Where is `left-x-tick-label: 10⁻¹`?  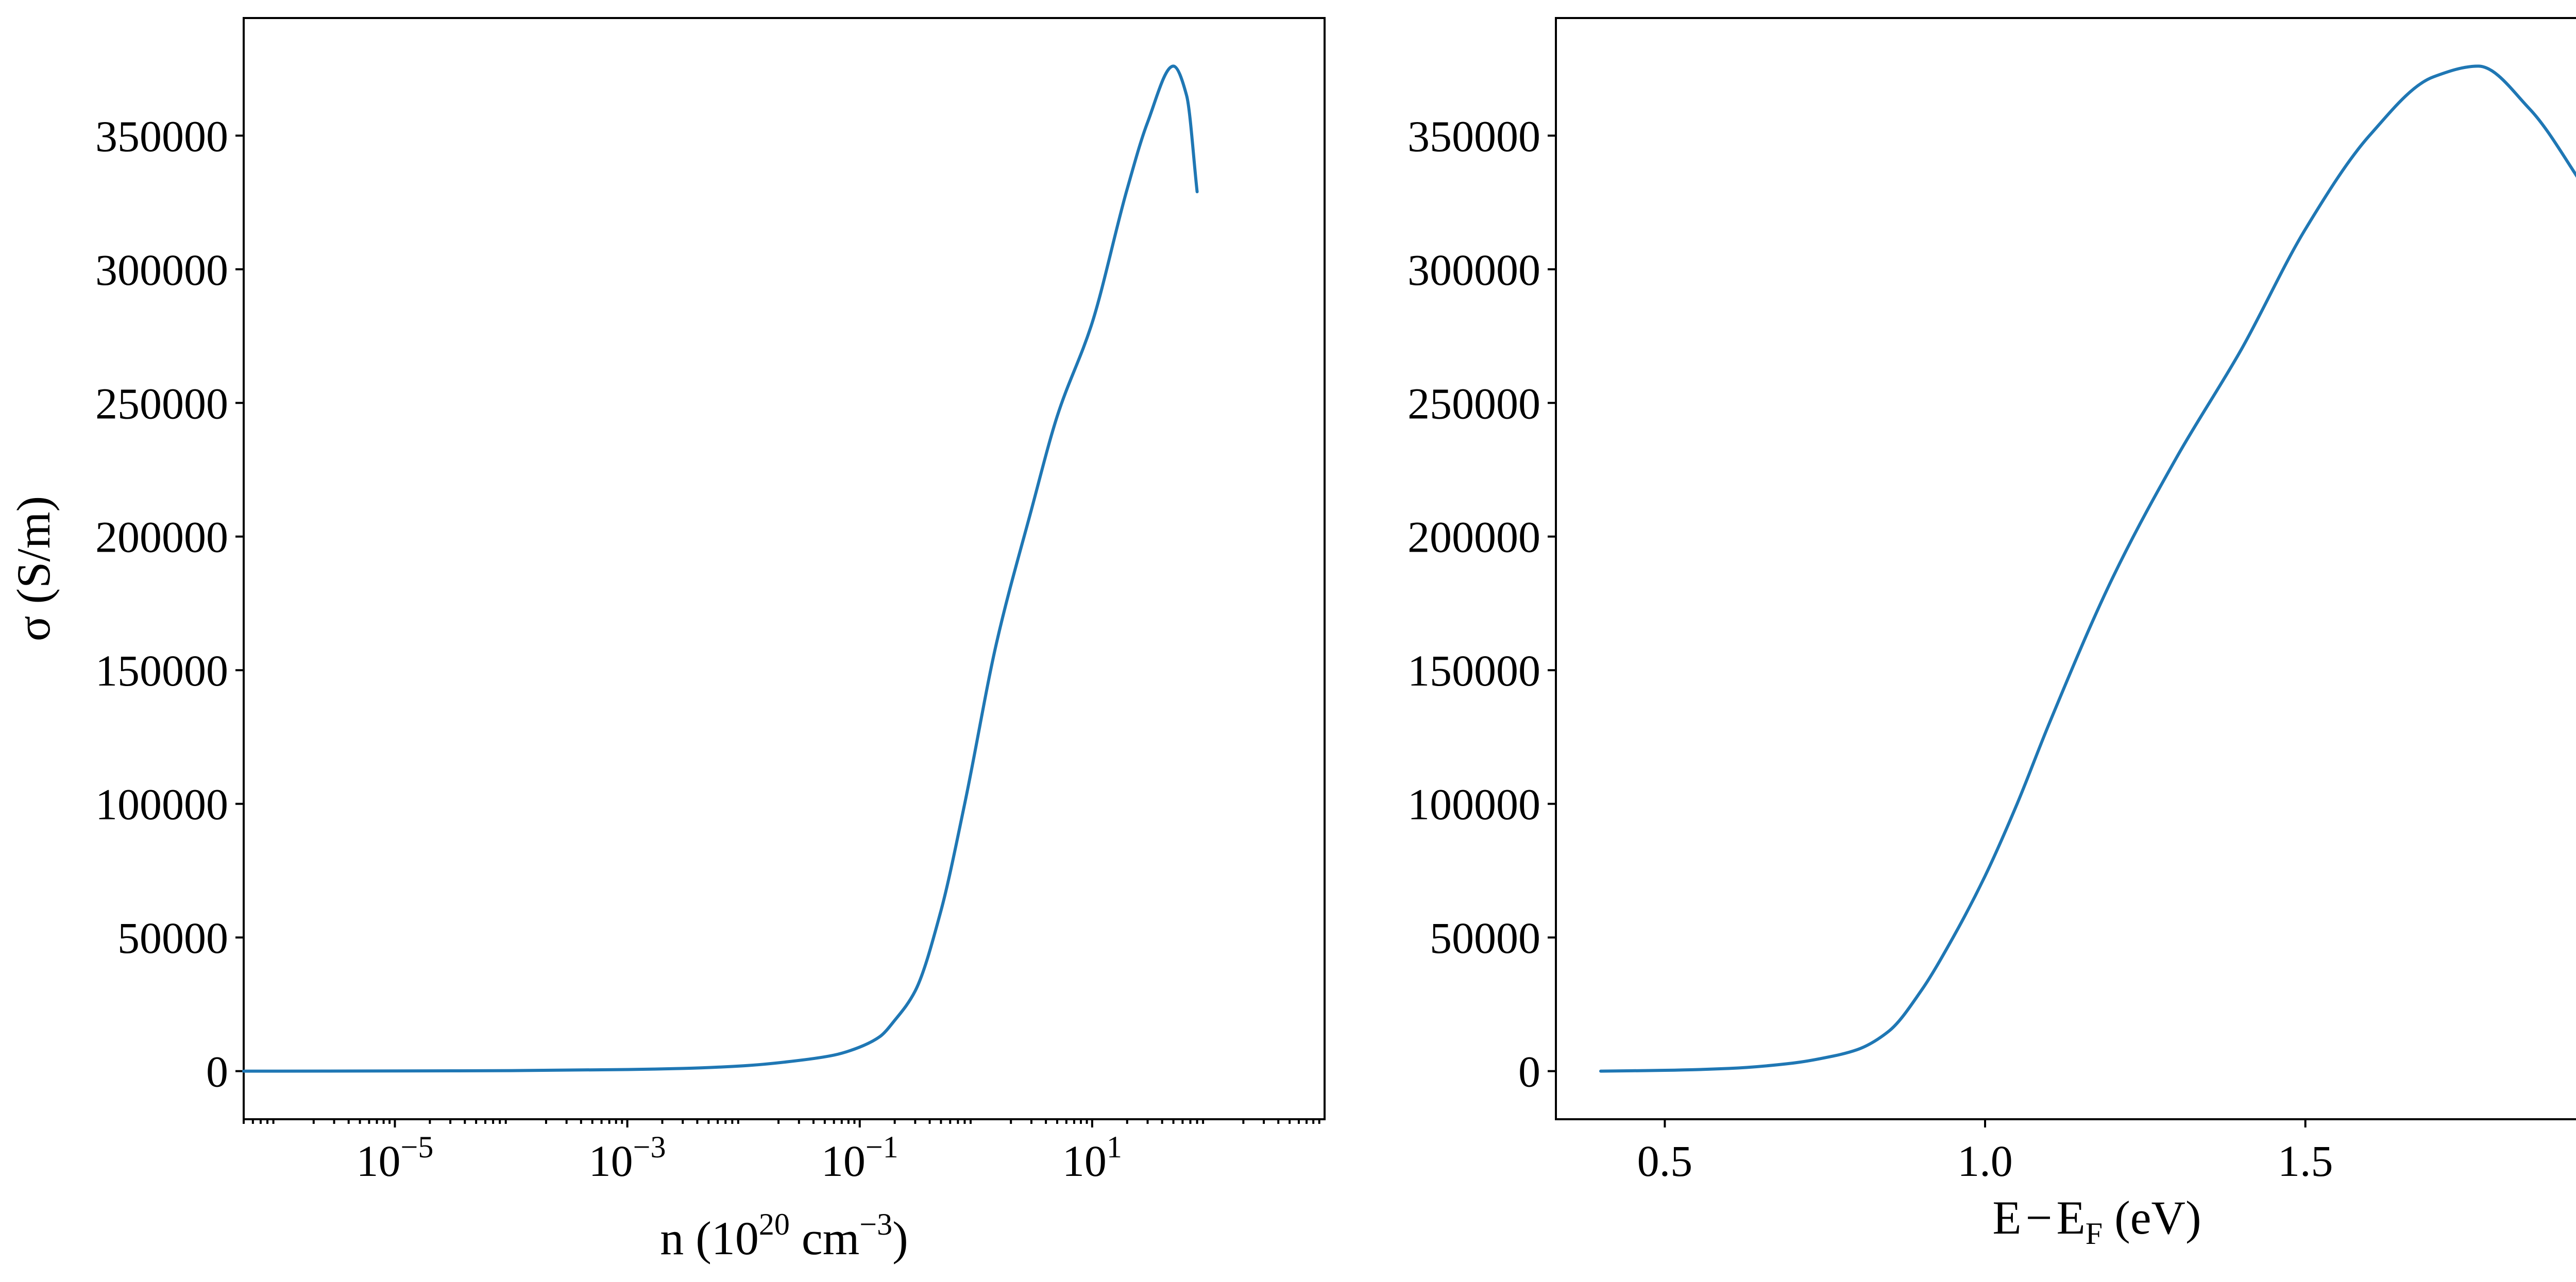 left-x-tick-label: 10⁻¹ is located at coordinates (860, 1158).